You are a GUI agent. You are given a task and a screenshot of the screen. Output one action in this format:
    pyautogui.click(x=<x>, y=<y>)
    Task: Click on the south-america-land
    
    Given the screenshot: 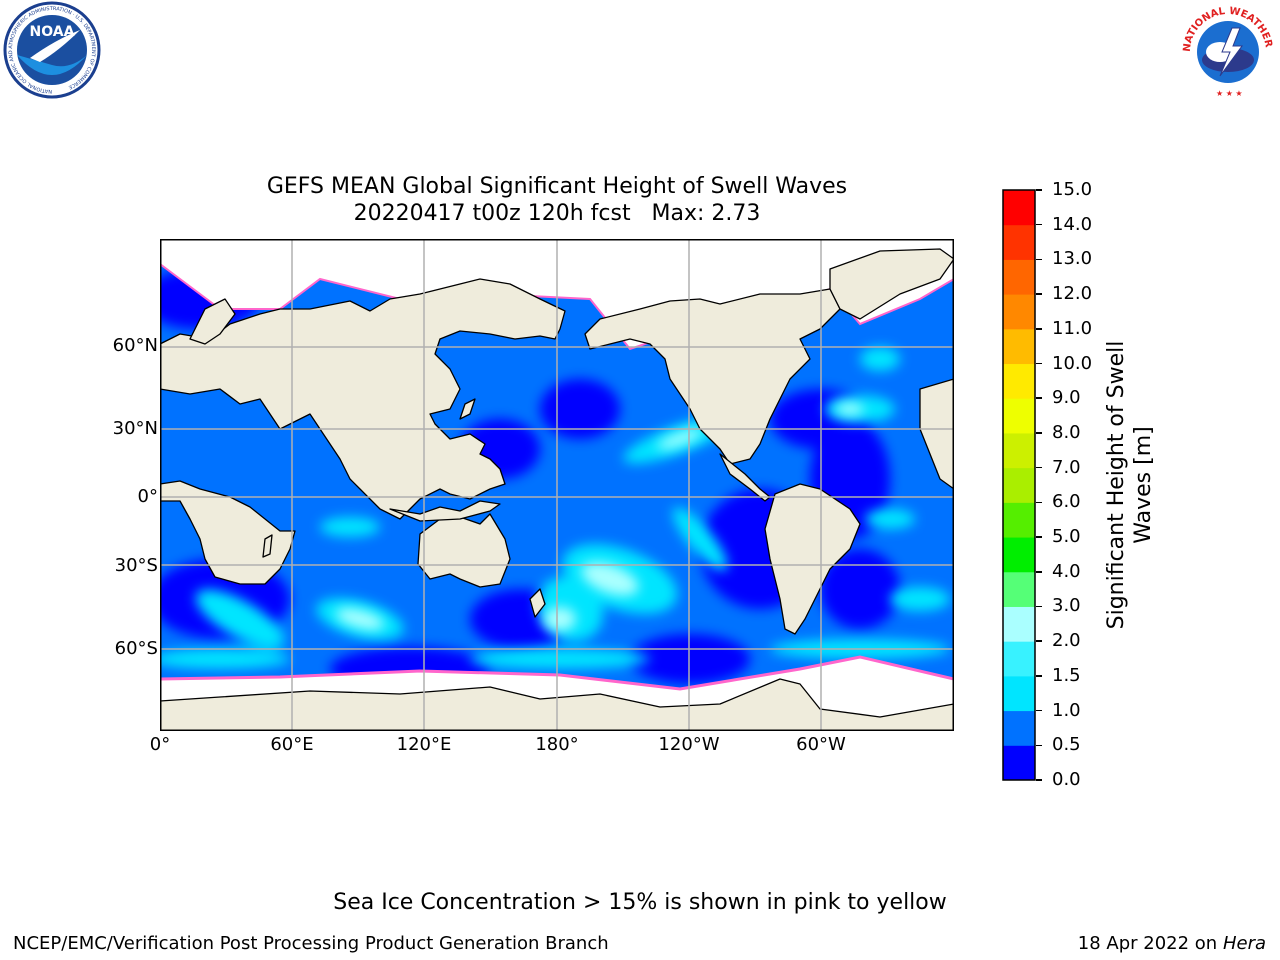 What is the action you would take?
    pyautogui.click(x=812, y=559)
    